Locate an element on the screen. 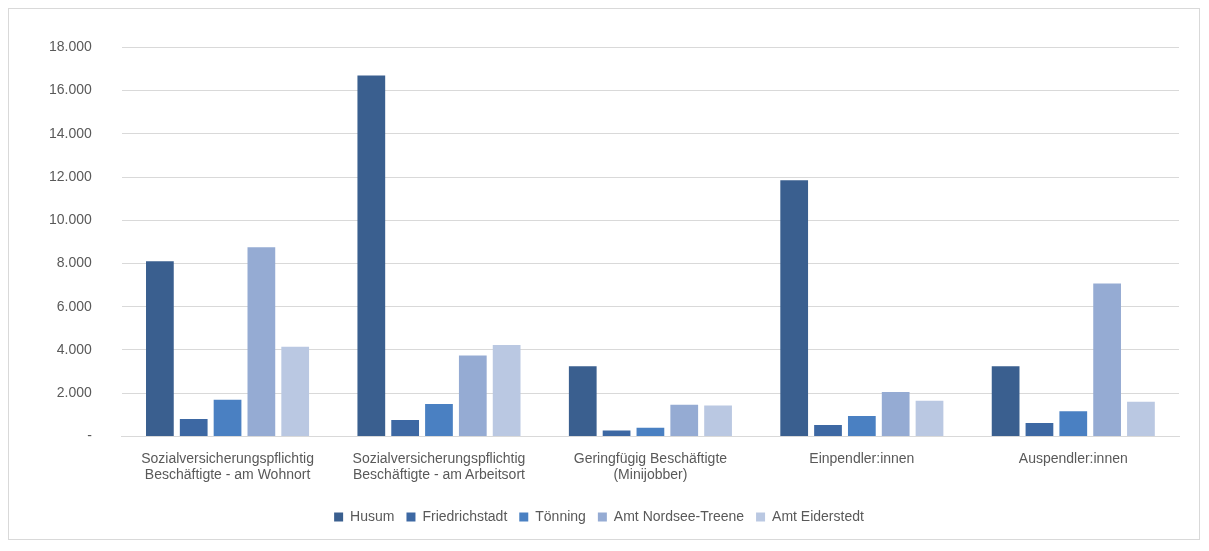  y-tick-label: 12.000 is located at coordinates (70, 175).